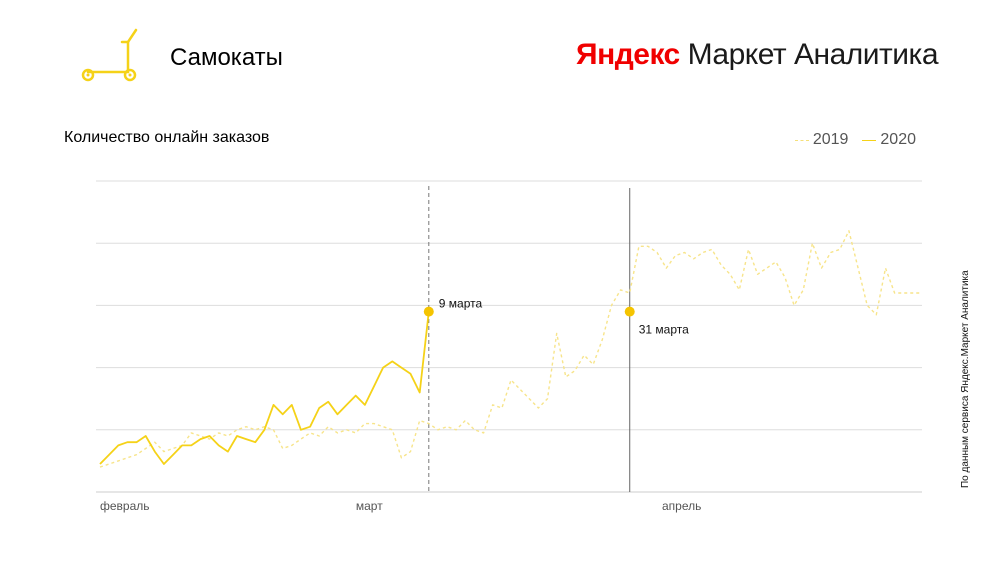 This screenshot has width=1000, height=563. Describe the element at coordinates (125, 506) in the screenshot. I see `x-tick-label-0: февраль` at that location.